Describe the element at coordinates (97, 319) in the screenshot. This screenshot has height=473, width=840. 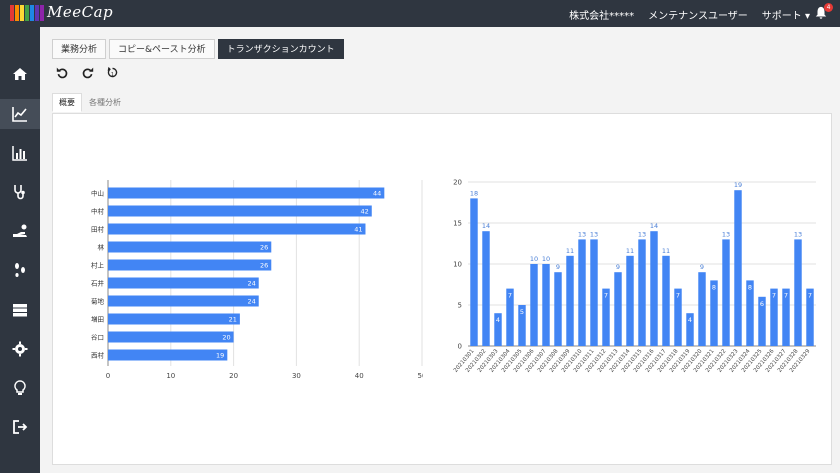
I see `category-label: 増田` at that location.